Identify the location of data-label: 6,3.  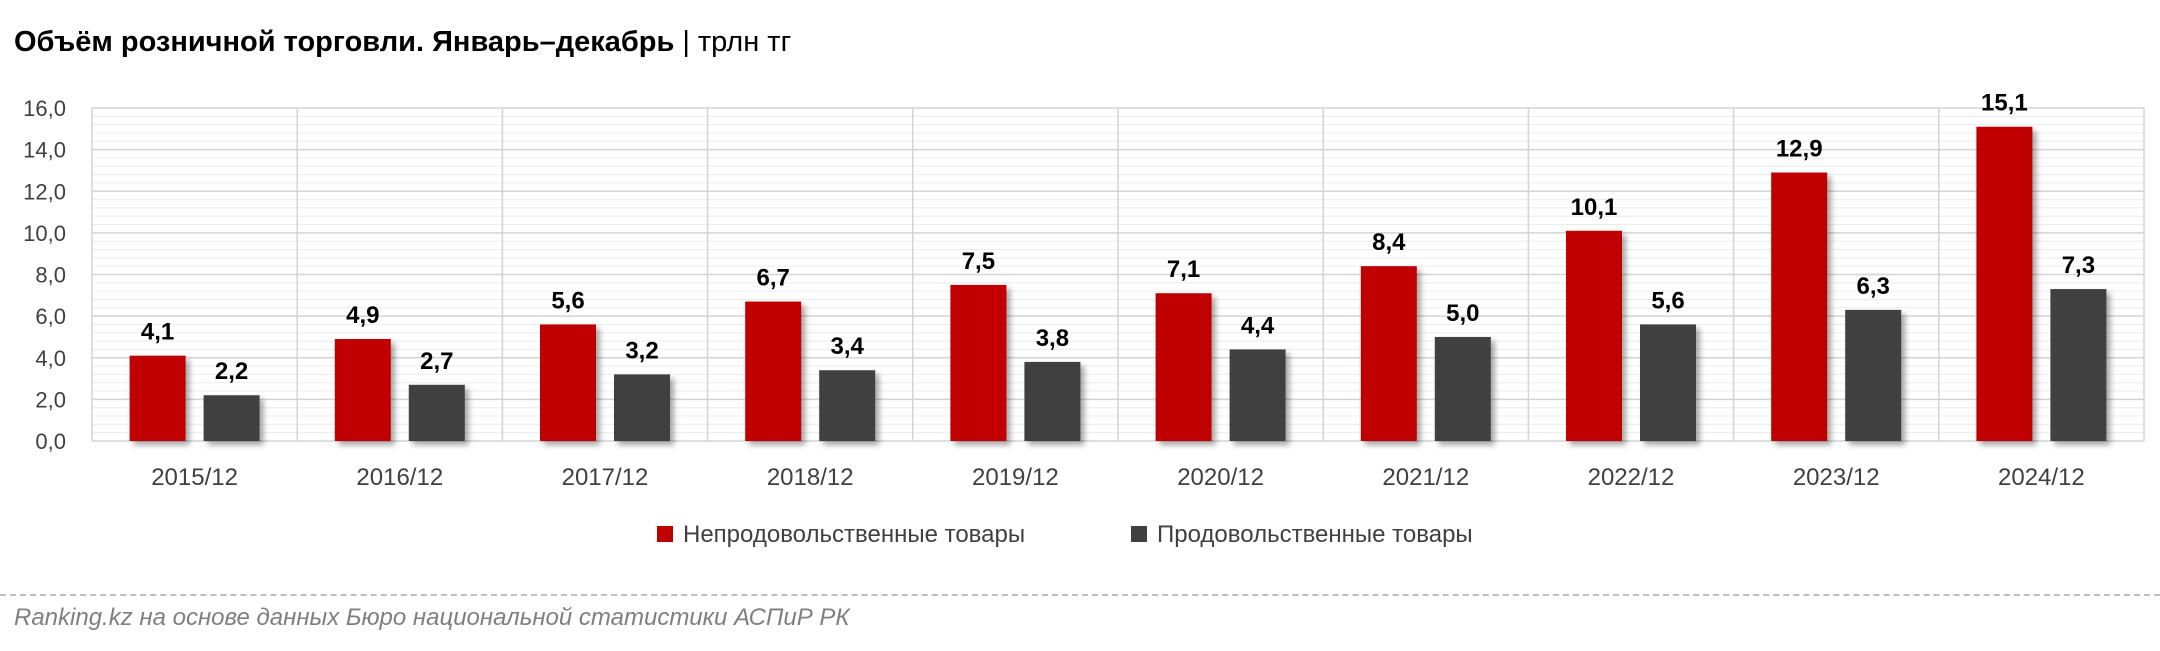
(1873, 286).